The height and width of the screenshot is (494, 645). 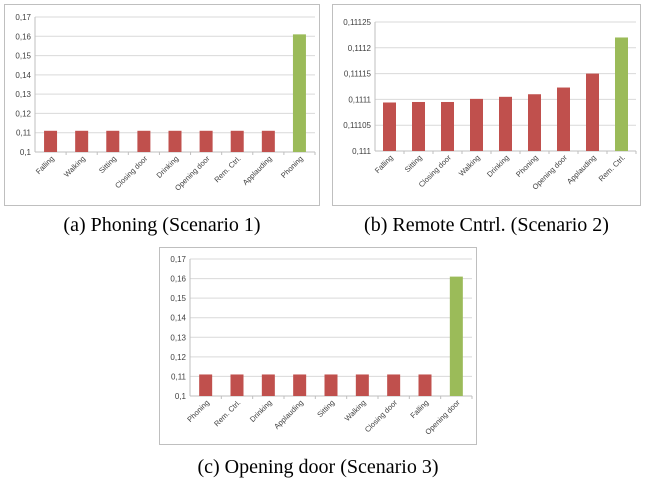 What do you see at coordinates (23, 113) in the screenshot?
I see `y-tick-label-a: 0,12` at bounding box center [23, 113].